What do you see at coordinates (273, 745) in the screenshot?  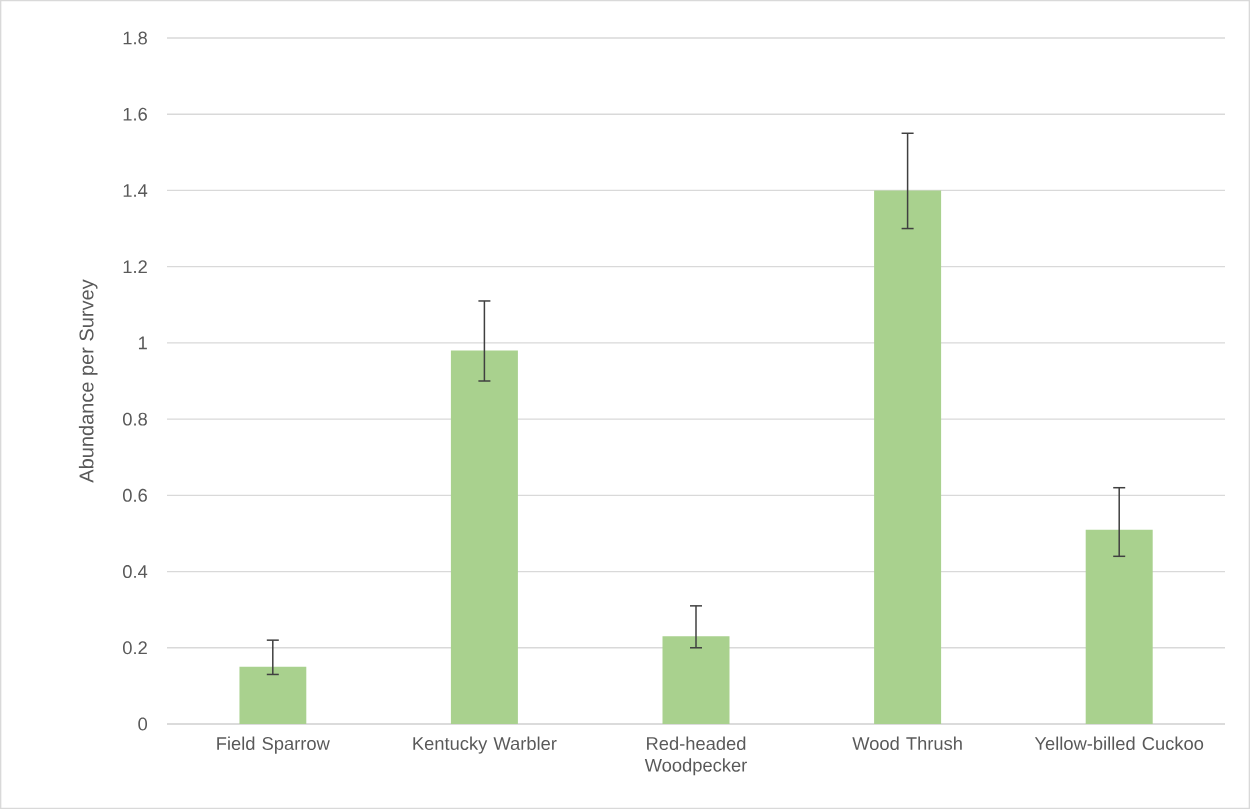 I see `x-tick-label: Field Sparrow` at bounding box center [273, 745].